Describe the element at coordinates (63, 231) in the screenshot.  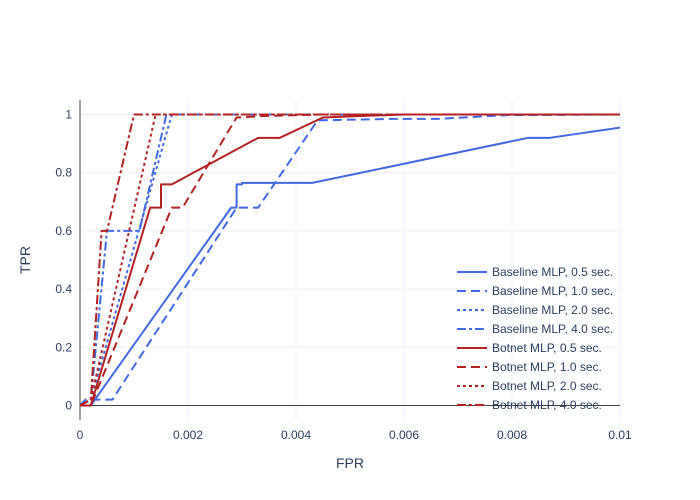
I see `y-tick-label: 0.6` at that location.